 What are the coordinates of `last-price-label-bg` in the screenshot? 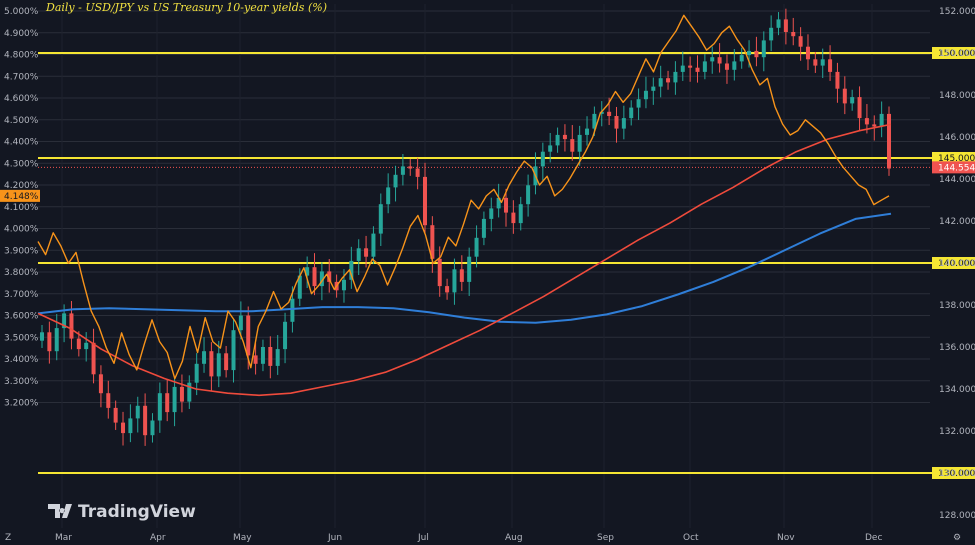 It's located at (953, 167).